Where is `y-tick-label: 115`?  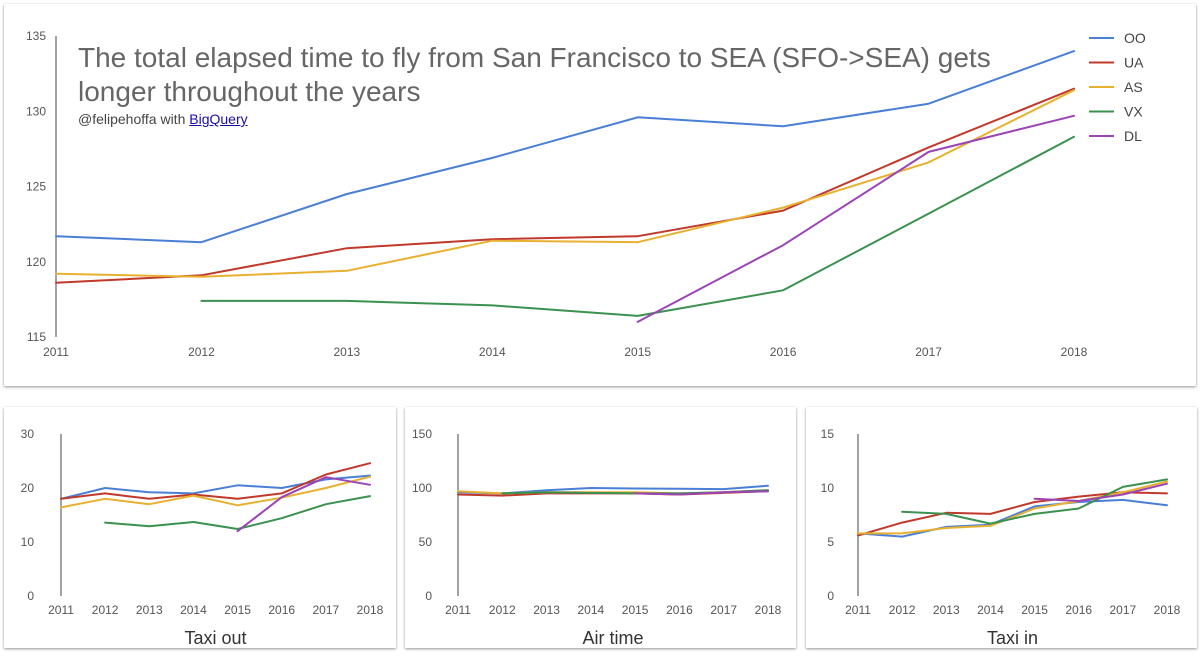 y-tick-label: 115 is located at coordinates (36, 337).